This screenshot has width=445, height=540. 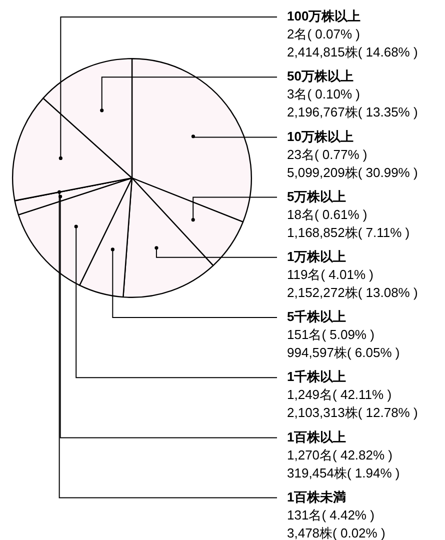 I want to click on slice-label: 5千株以上, so click(x=316, y=316).